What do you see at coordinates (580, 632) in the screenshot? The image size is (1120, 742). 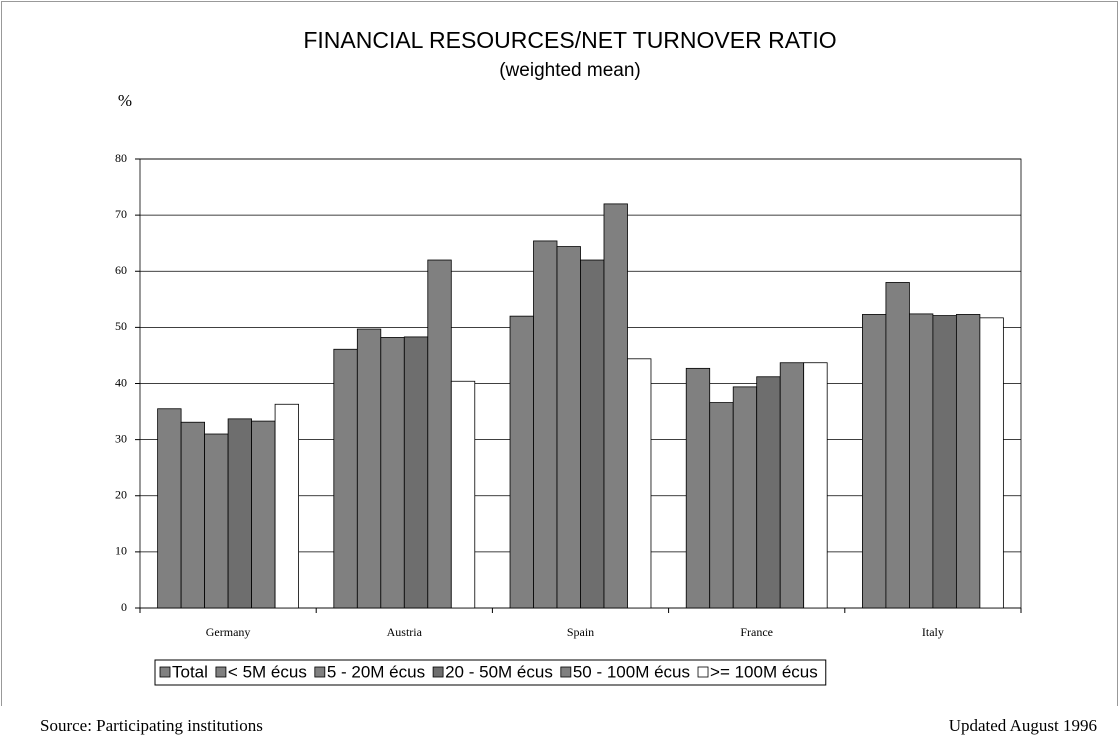 I see `x-tick-label: Spain` at bounding box center [580, 632].